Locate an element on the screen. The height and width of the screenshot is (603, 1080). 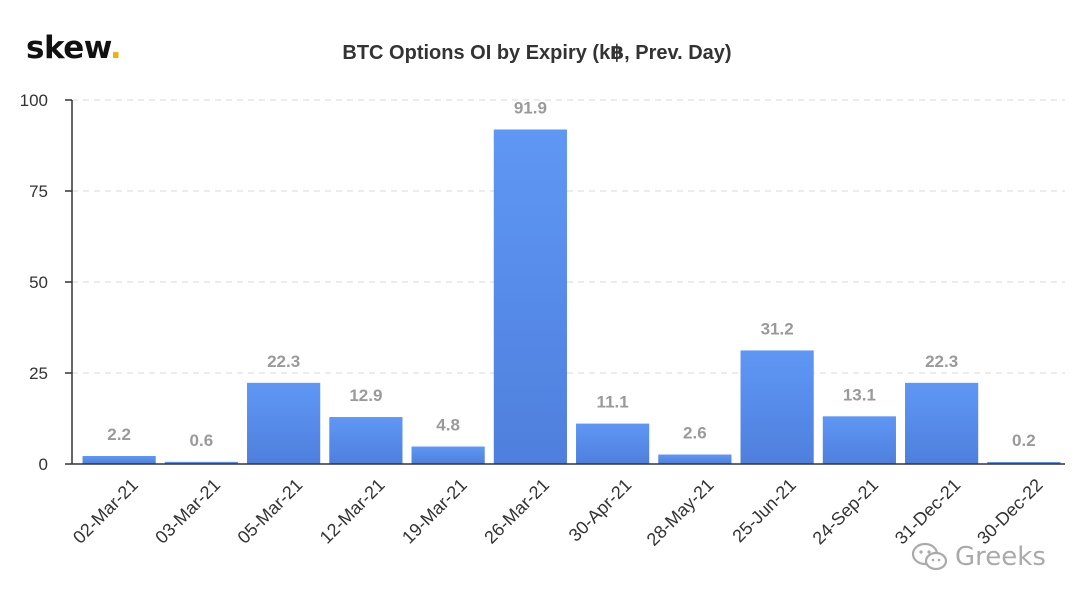
x-tick-label: 28-May-21 is located at coordinates (680, 512).